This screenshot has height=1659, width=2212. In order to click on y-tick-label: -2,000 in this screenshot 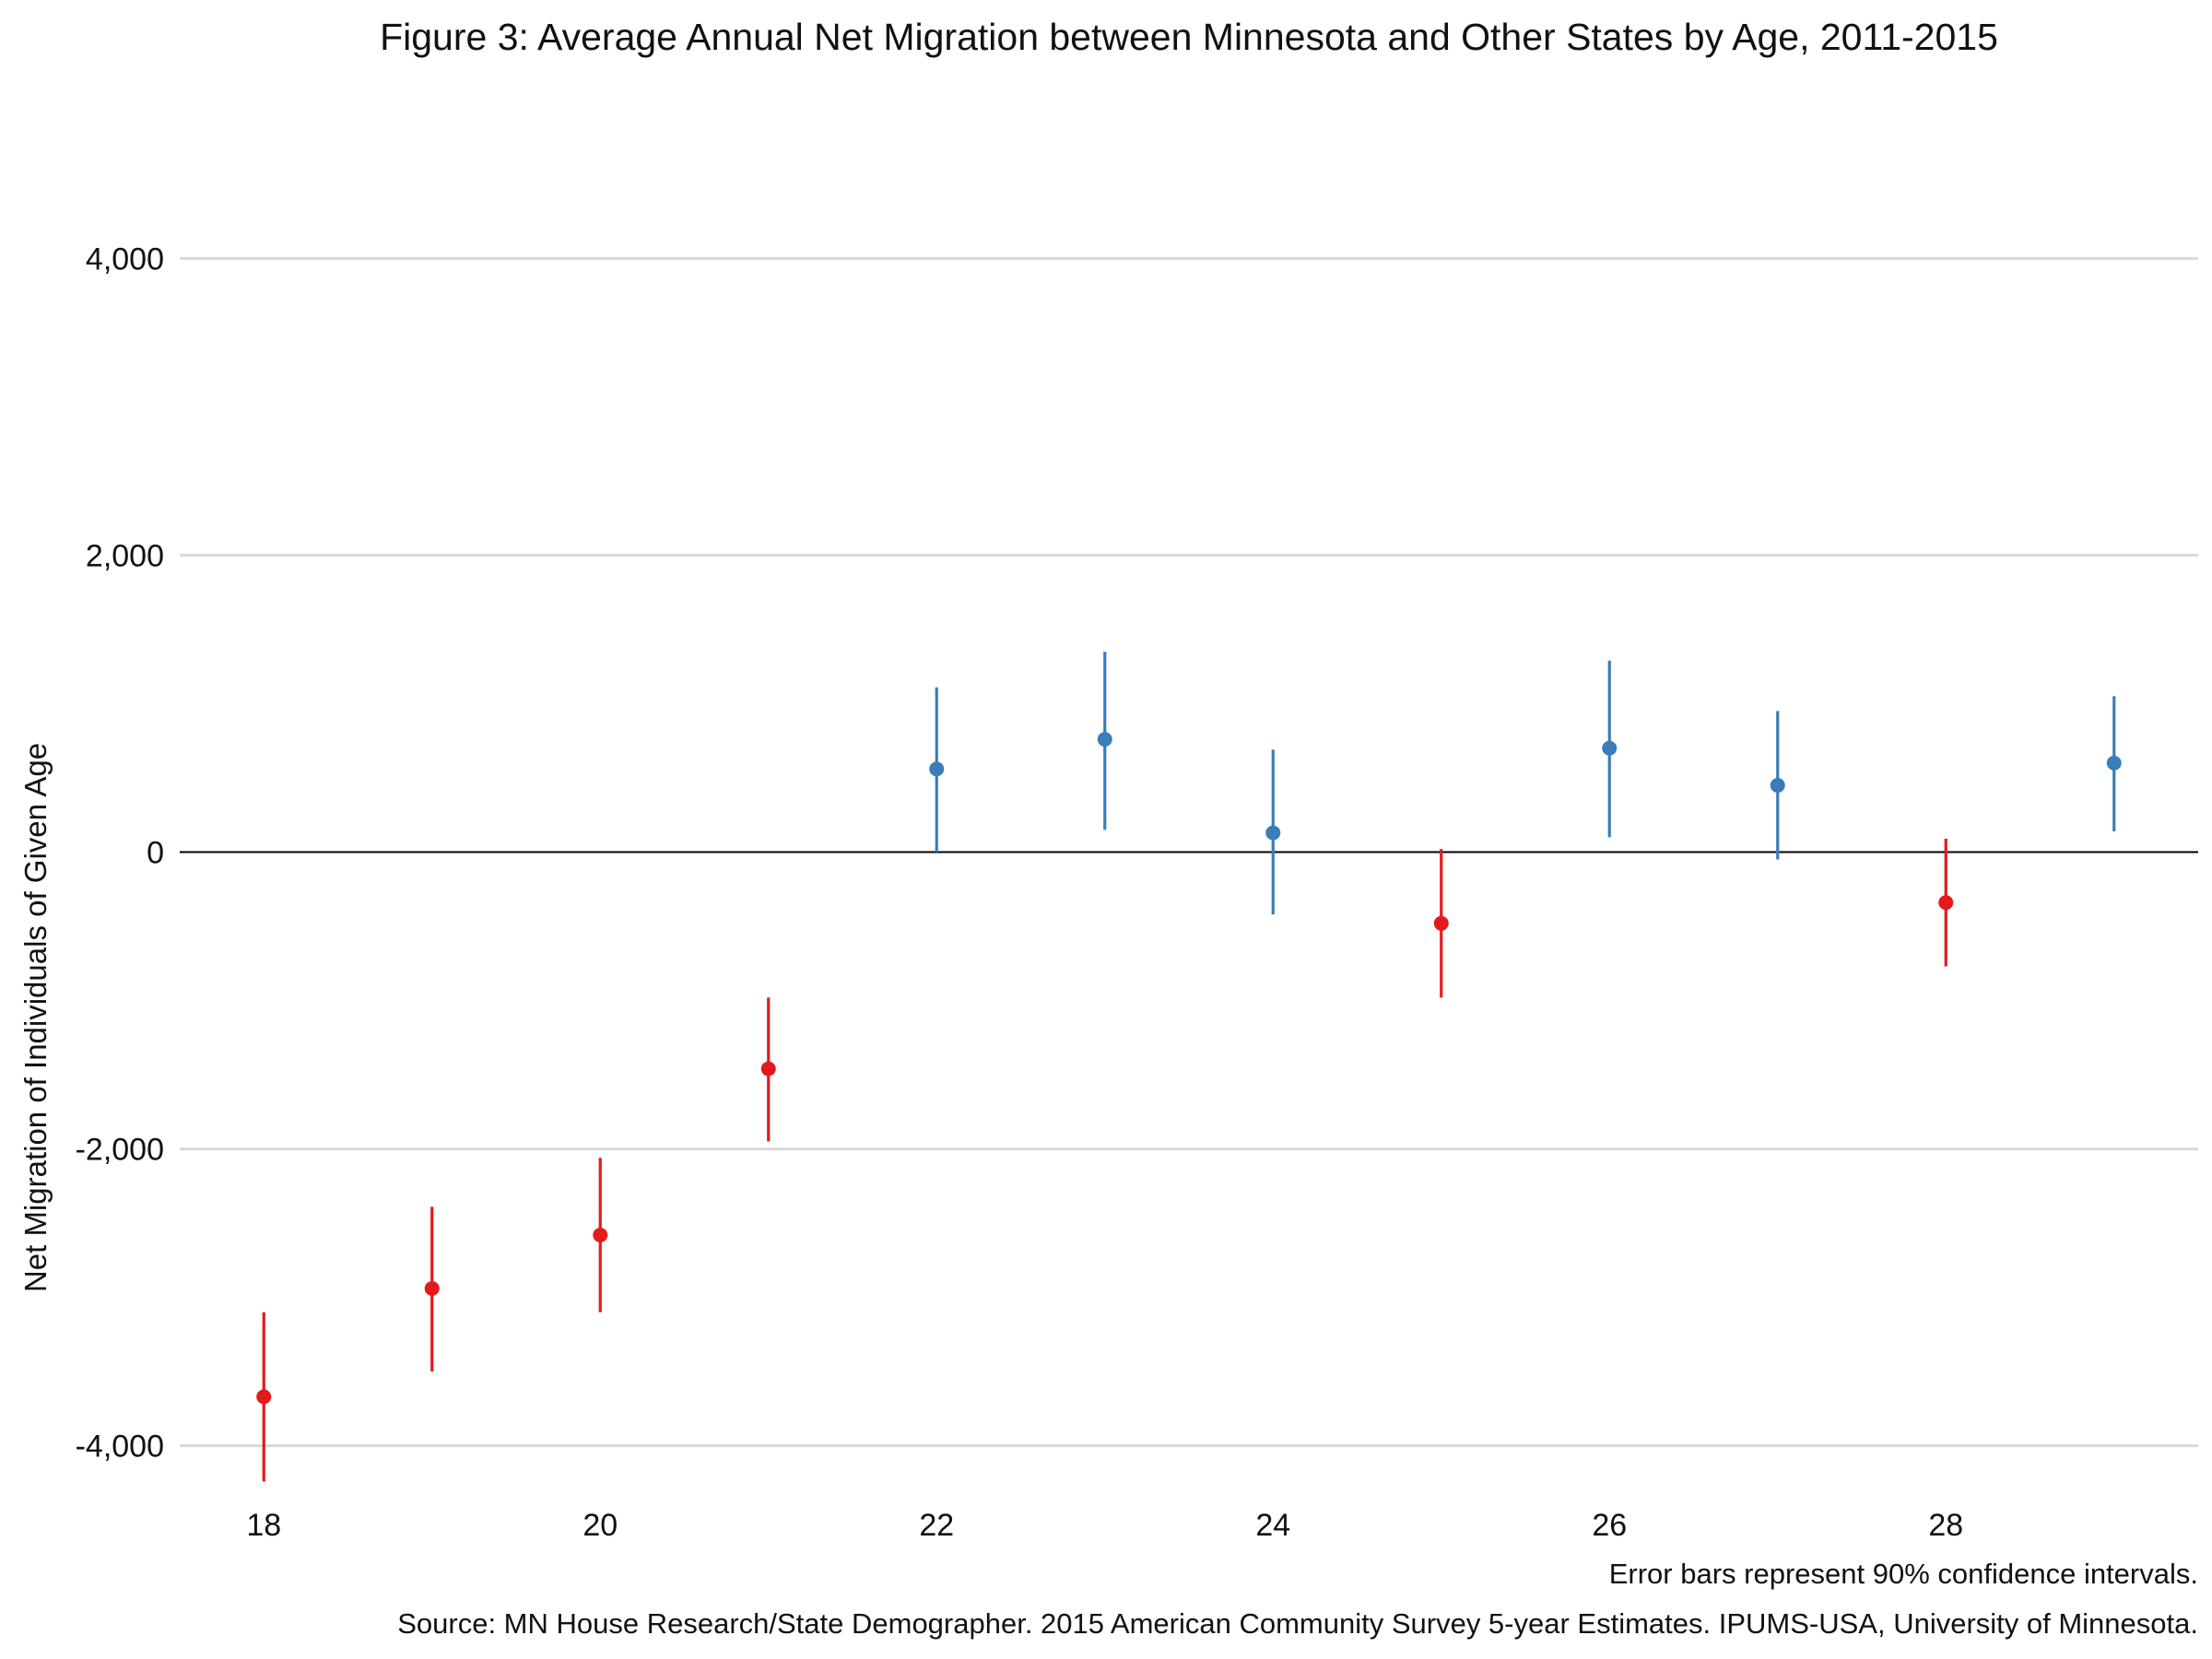, I will do `click(120, 1150)`.